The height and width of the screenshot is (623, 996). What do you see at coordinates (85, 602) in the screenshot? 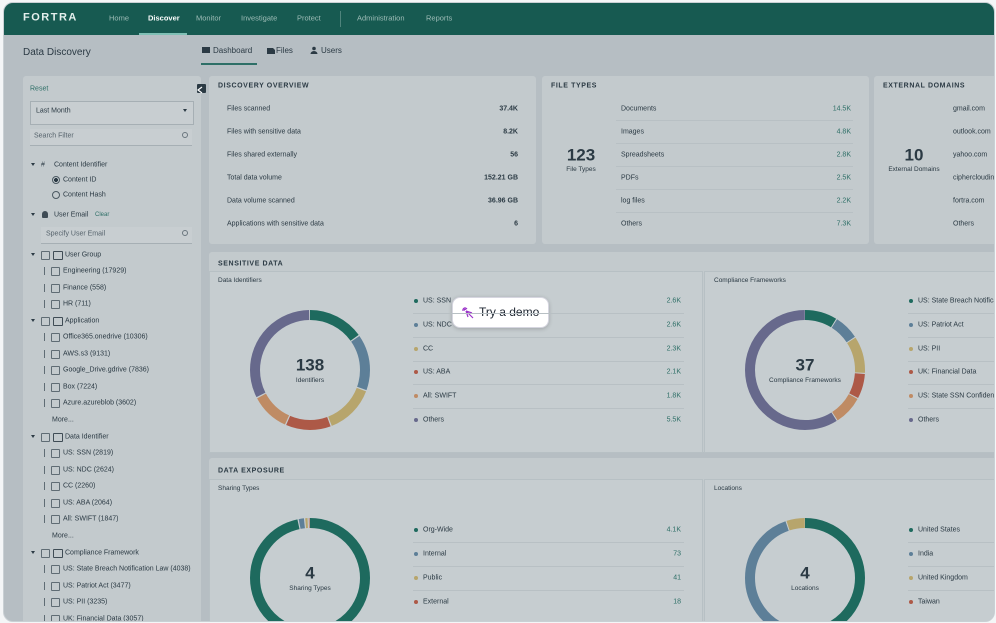
I see `filter-option: US: PII (3235)` at bounding box center [85, 602].